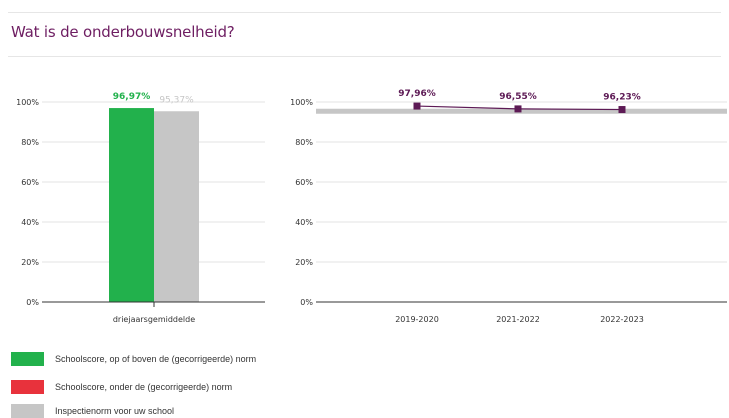 This screenshot has width=729, height=418. Describe the element at coordinates (518, 97) in the screenshot. I see `data-label: 96,55%` at that location.